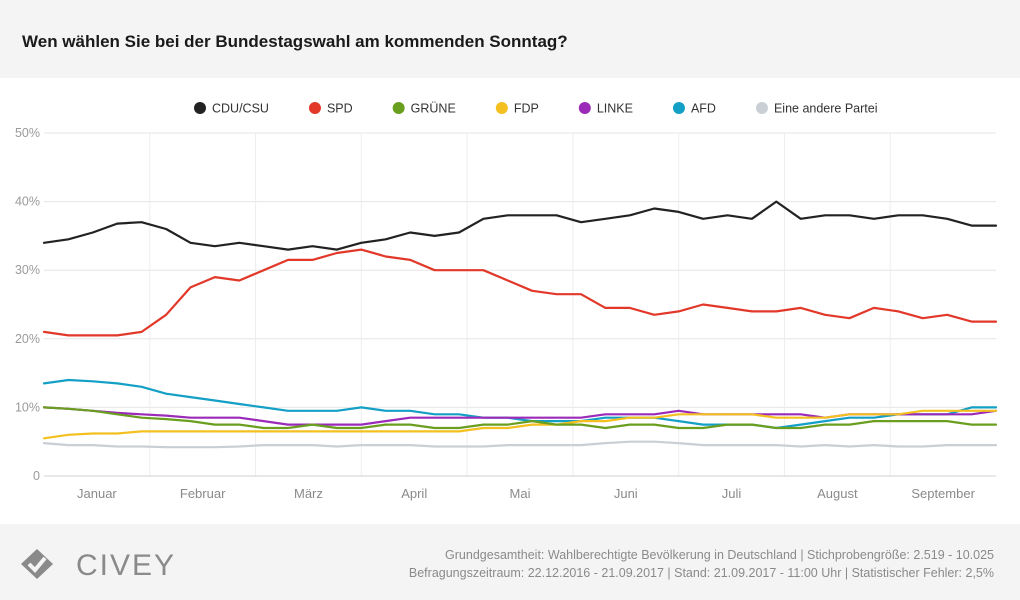 Image resolution: width=1020 pixels, height=600 pixels. Describe the element at coordinates (27, 270) in the screenshot. I see `y-tick-label: 30%` at that location.